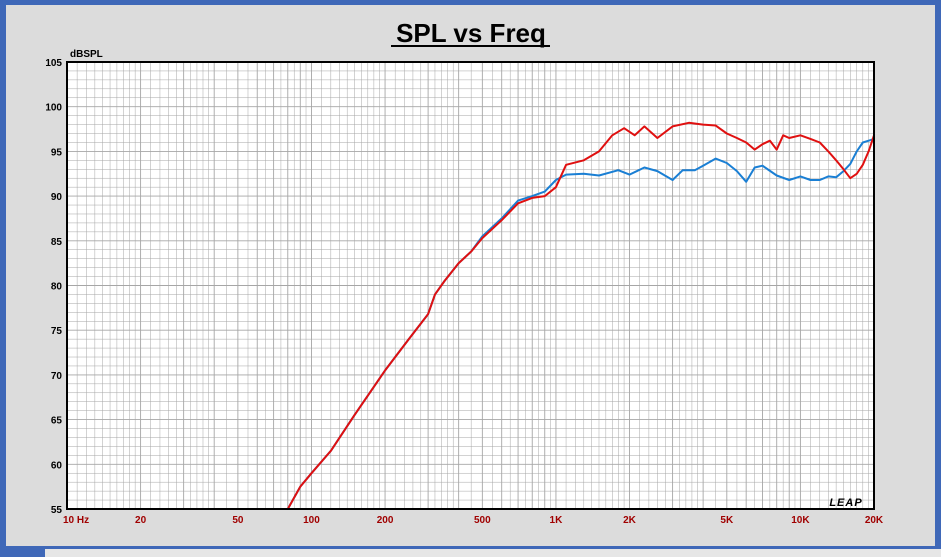 The image size is (941, 557). I want to click on y-axis-ticks: 55 60 65 70 75 80 85 90 95 100 105, so click(53, 287).